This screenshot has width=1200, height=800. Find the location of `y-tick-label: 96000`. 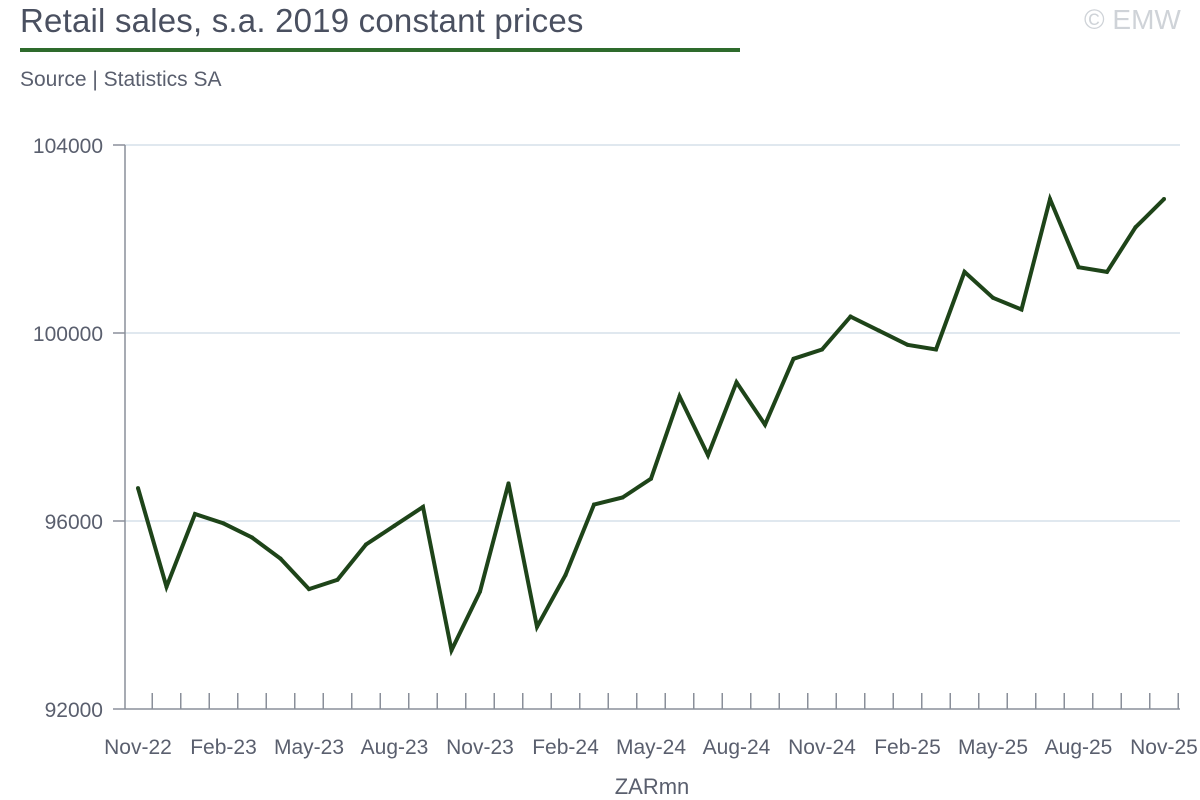

y-tick-label: 96000 is located at coordinates (74, 522).